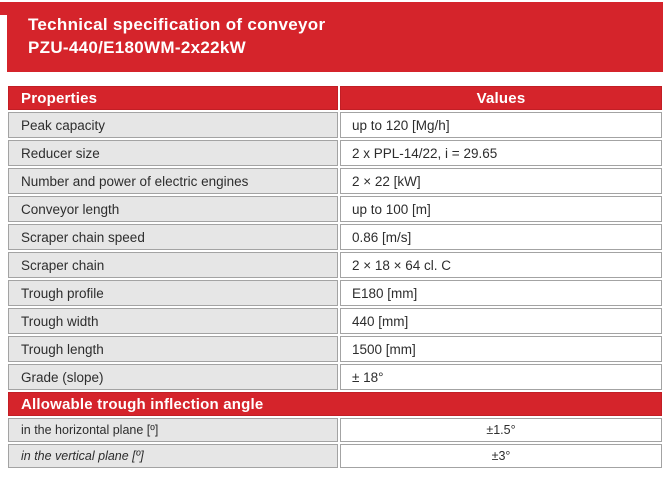  What do you see at coordinates (501, 349) in the screenshot?
I see `value-cell: 1500 [mm]` at bounding box center [501, 349].